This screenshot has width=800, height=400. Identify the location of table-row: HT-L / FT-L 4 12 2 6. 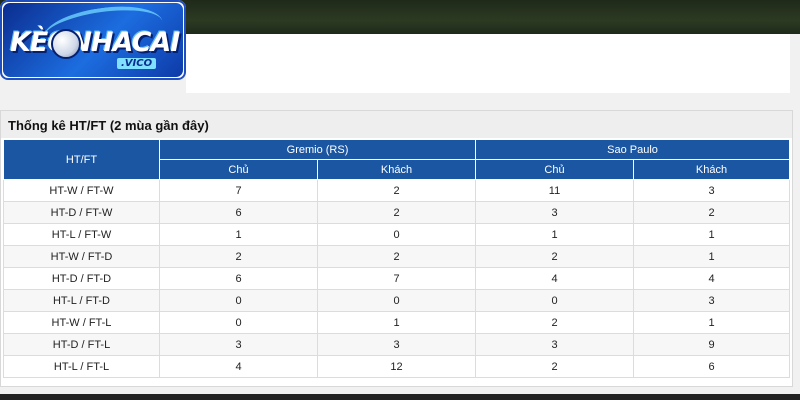
(397, 366).